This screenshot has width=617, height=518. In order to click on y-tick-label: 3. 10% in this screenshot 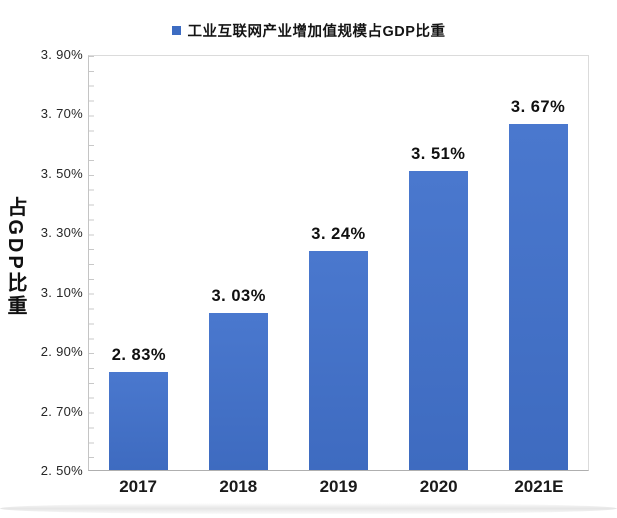, I will do `click(61, 292)`.